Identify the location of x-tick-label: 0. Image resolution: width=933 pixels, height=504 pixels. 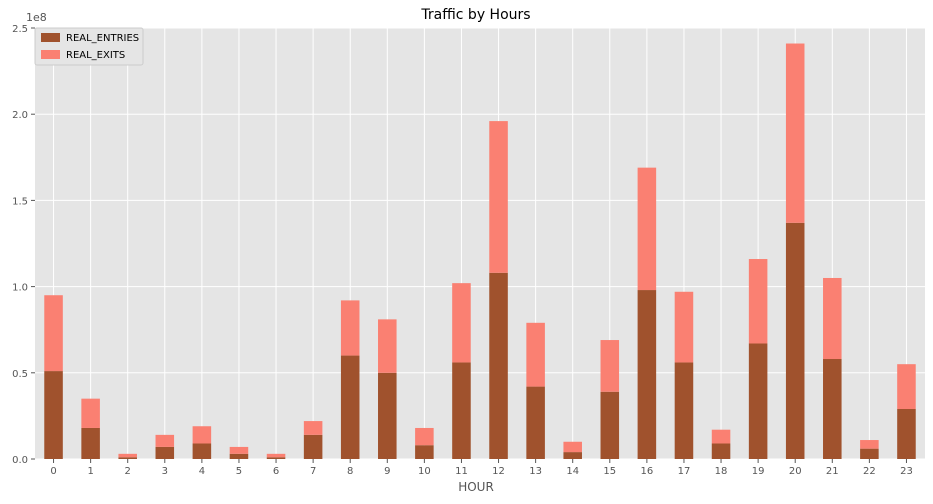
(53, 471).